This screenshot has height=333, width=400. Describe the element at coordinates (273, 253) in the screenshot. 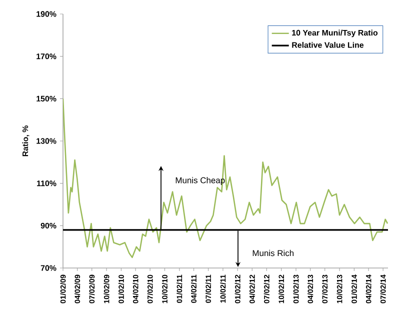

I see `annotation: Munis Rich` at that location.